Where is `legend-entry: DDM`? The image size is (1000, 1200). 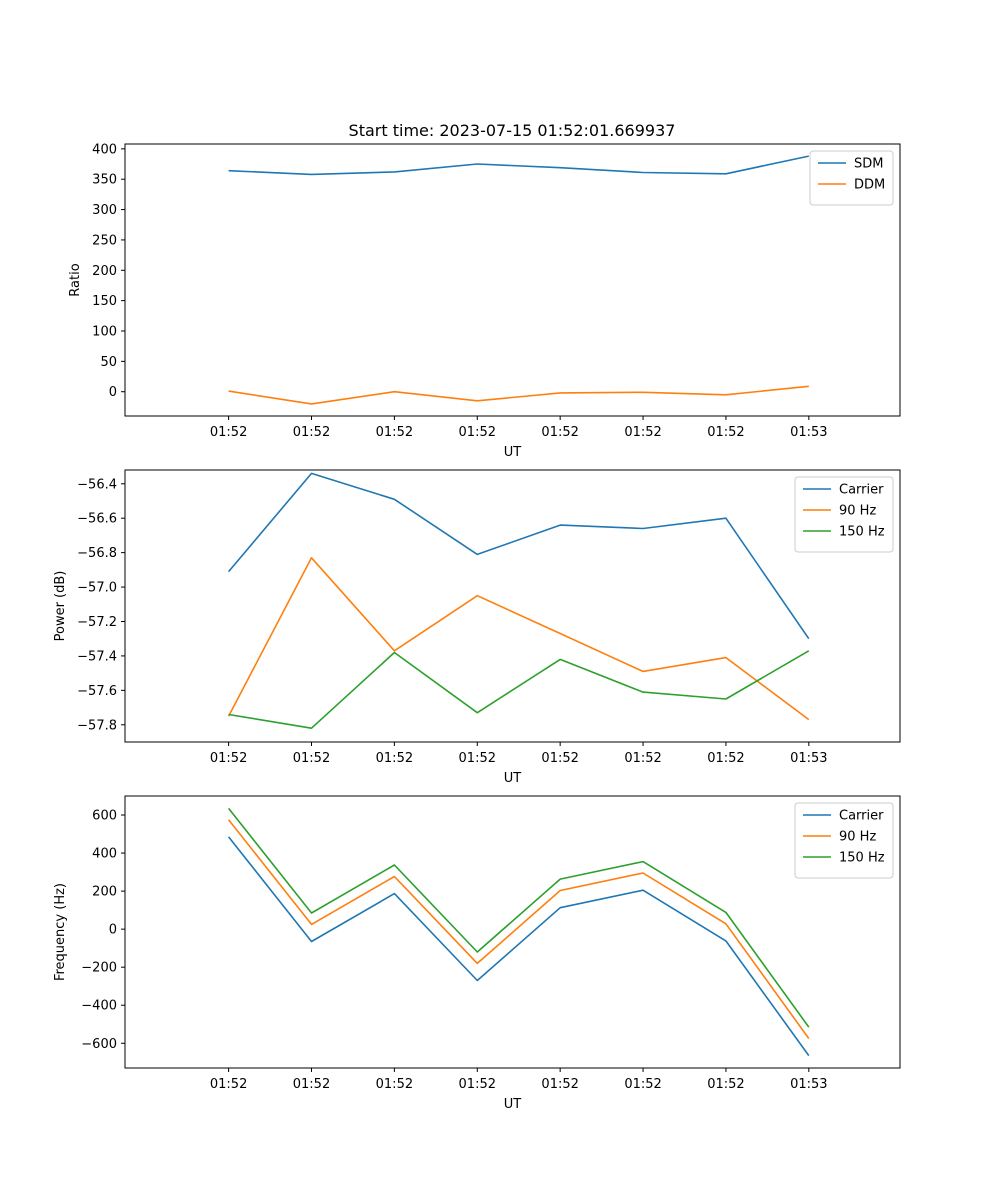
legend-entry: DDM is located at coordinates (869, 185).